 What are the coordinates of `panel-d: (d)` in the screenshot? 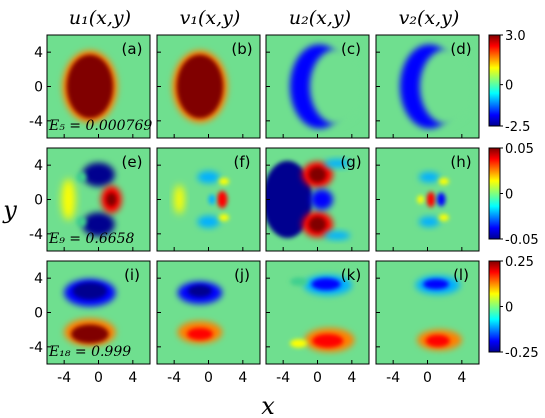 It's located at (427, 86).